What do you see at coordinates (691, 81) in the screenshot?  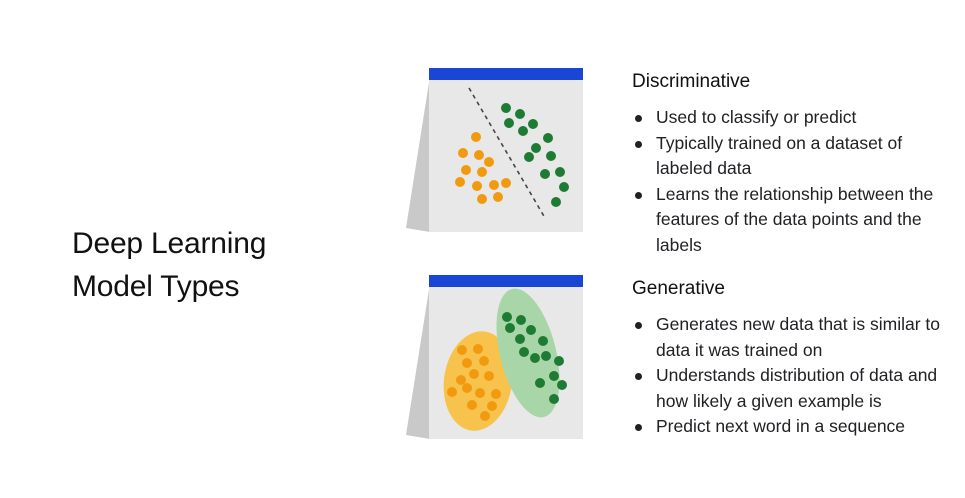 I see `discriminative-heading: Discriminative` at bounding box center [691, 81].